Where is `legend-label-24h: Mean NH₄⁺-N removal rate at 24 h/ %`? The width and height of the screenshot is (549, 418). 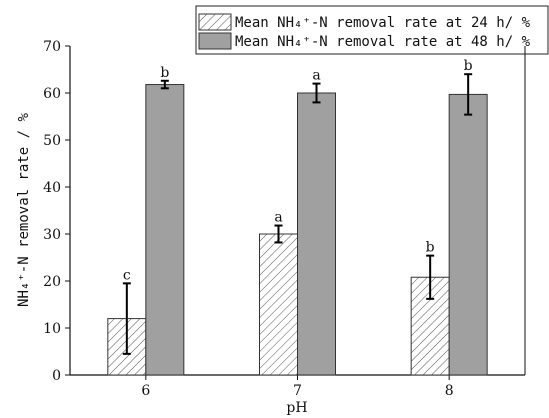 legend-label-24h: Mean NH₄⁺-N removal rate at 24 h/ % is located at coordinates (383, 23).